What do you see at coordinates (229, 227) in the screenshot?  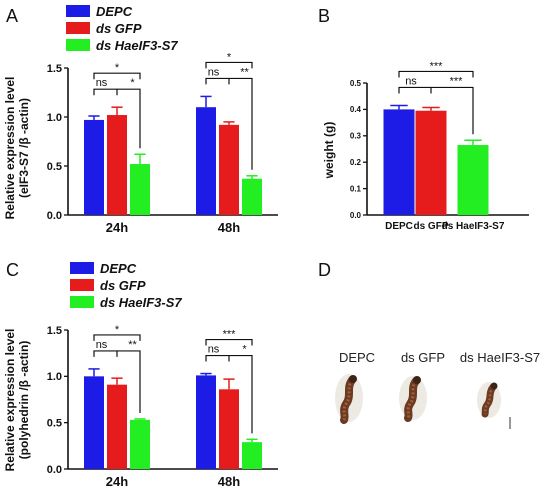 I see `chart-a-x-category-label: 48h` at bounding box center [229, 227].